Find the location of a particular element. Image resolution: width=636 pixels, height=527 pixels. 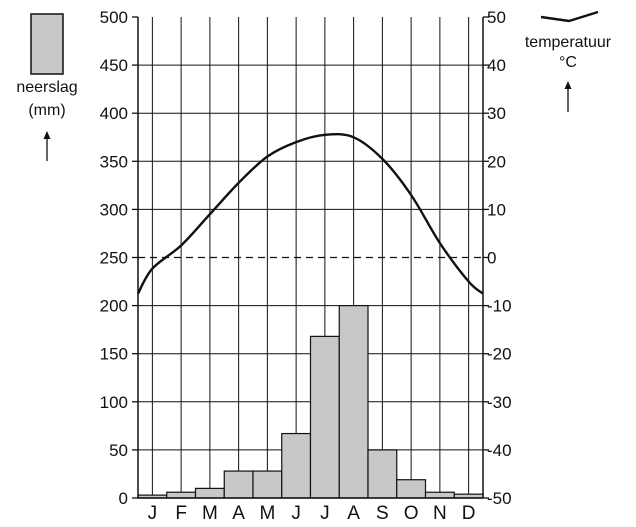

right-axis-ticks: -50 -40 -30 -20 -10 0 10 20 30 40 50 is located at coordinates (497, 258).